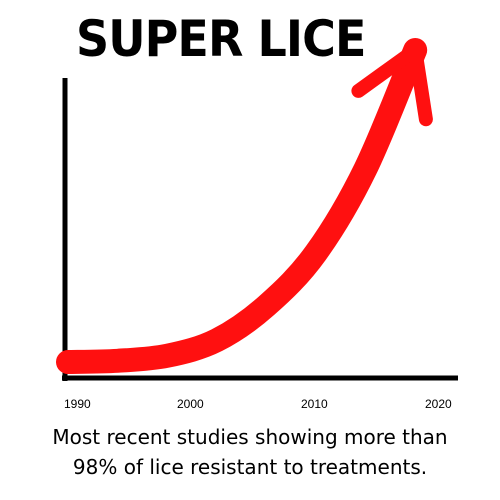  What do you see at coordinates (77, 404) in the screenshot?
I see `x-tick-label-1990: 1990` at bounding box center [77, 404].